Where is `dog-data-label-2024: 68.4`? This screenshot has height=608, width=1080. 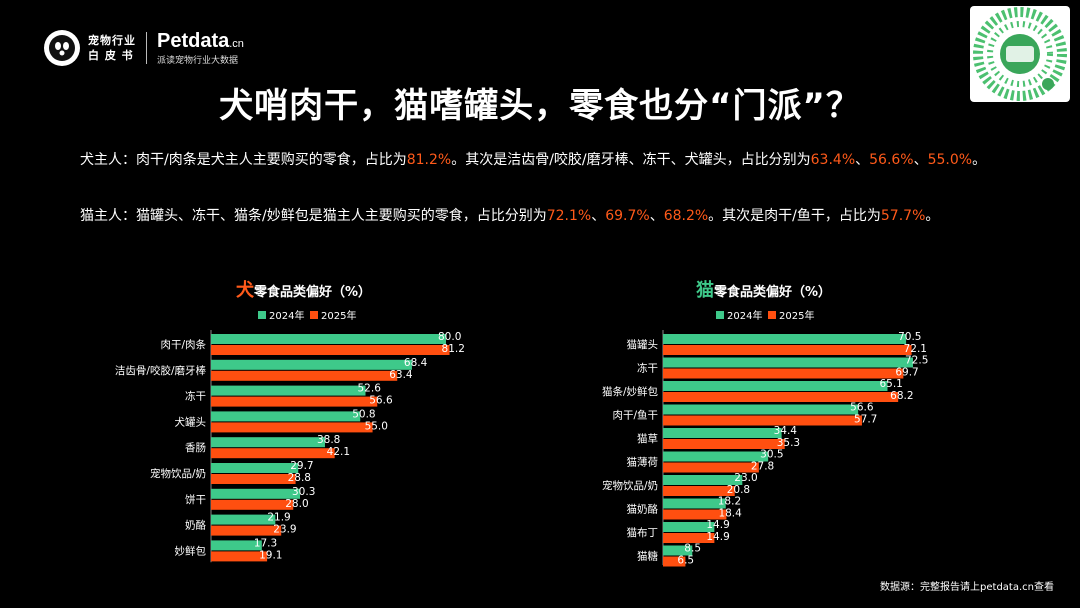
dog-data-label-2024: 68.4 is located at coordinates (416, 363).